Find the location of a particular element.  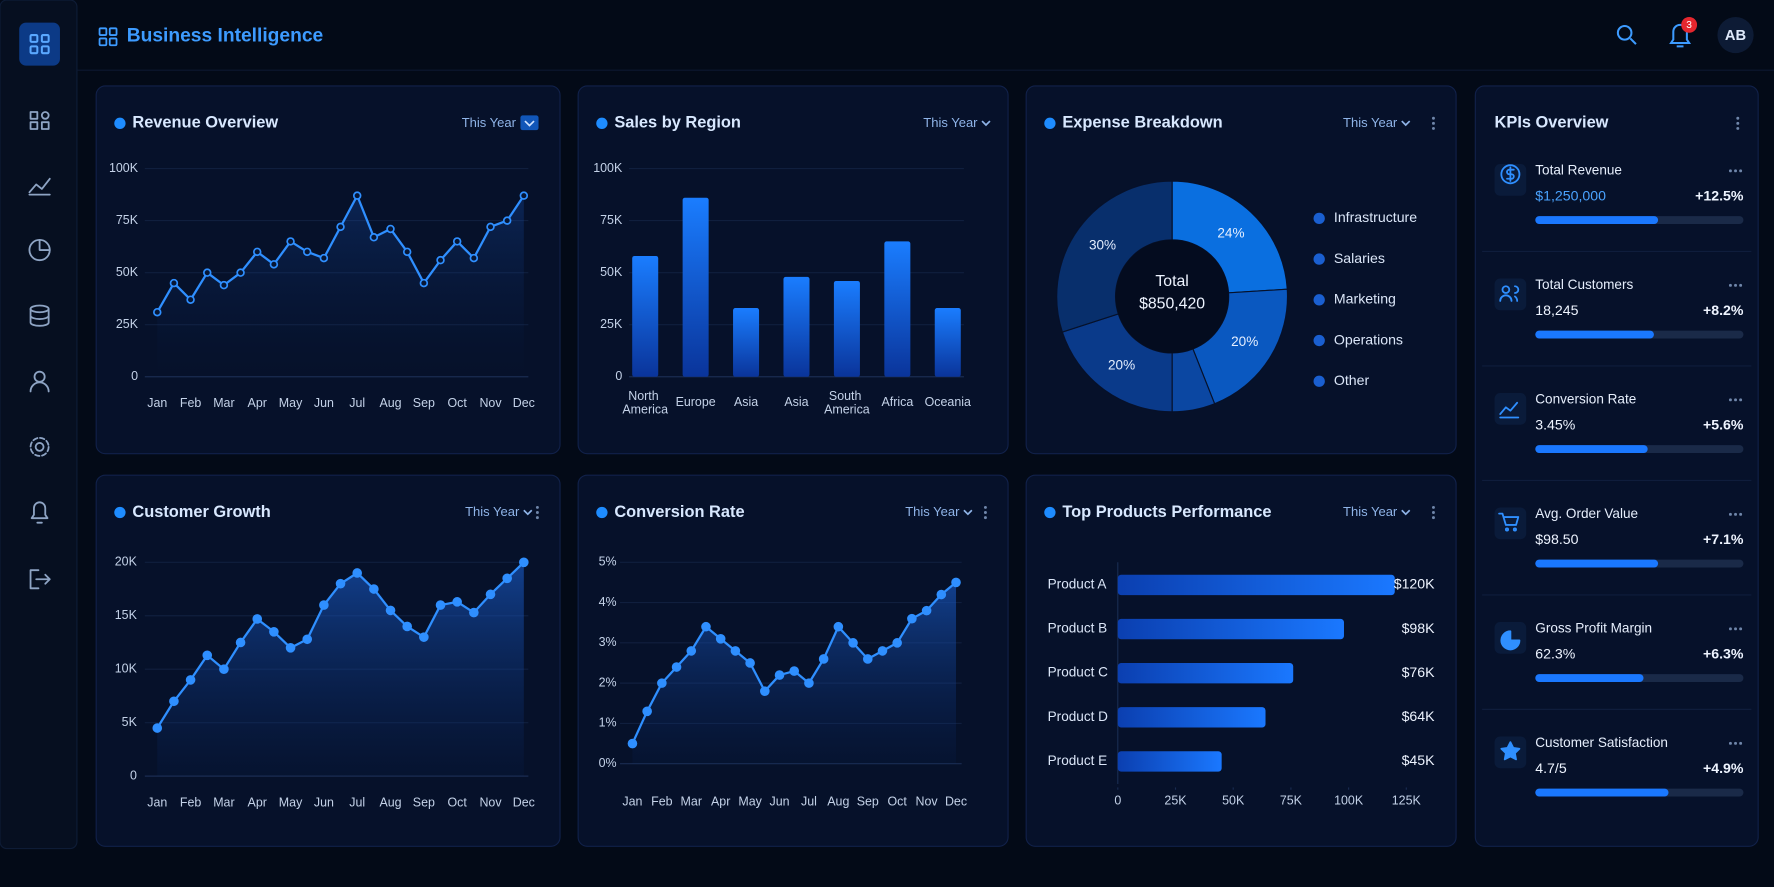

nav-database is located at coordinates (39, 315).